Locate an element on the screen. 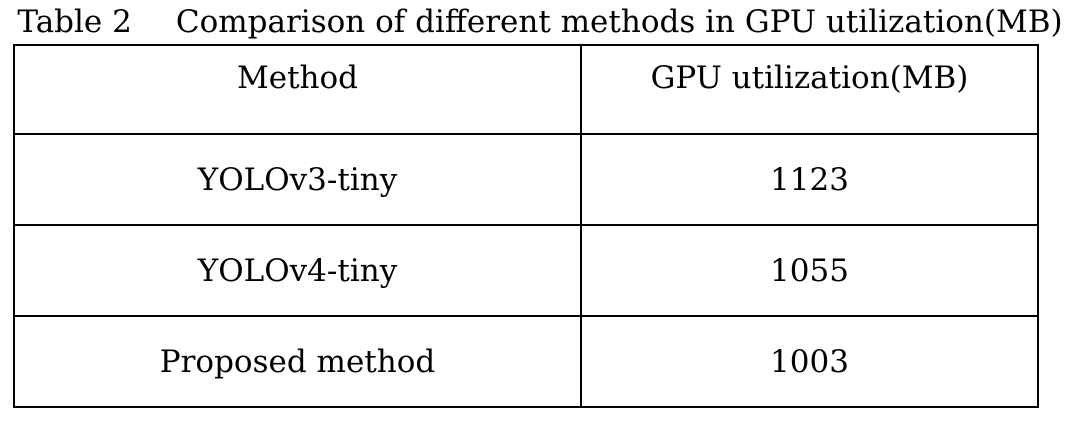 The image size is (1080, 421). column-header-method: Method is located at coordinates (297, 89).